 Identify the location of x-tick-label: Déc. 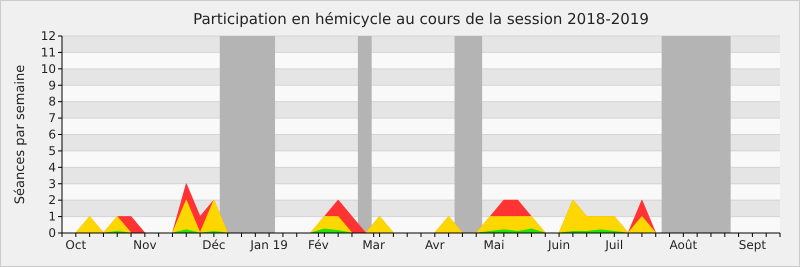
(214, 245).